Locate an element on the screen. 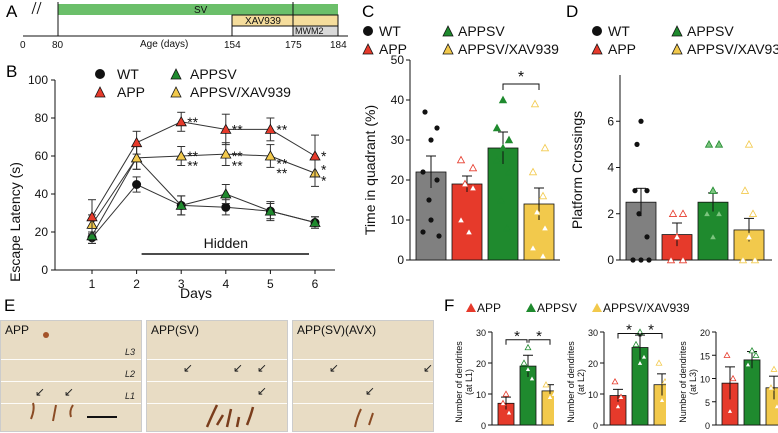  layer-label-l2: L2 is located at coordinates (129, 374).